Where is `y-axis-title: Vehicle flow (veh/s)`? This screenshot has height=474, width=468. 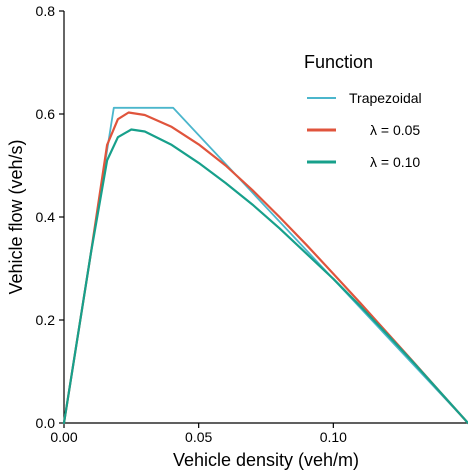 y-axis-title: Vehicle flow (veh/s) is located at coordinates (16, 216).